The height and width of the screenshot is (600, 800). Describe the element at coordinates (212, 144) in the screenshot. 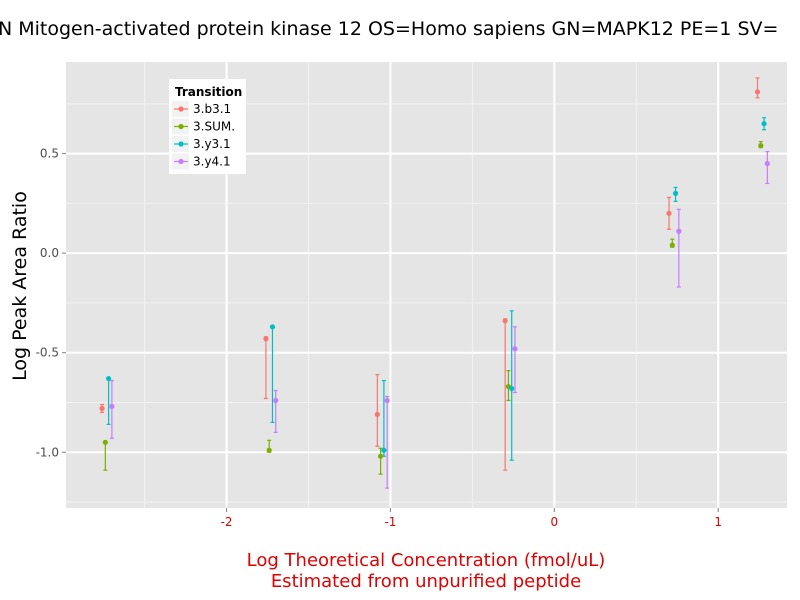

I see `legend-label: 3.y3.1` at that location.